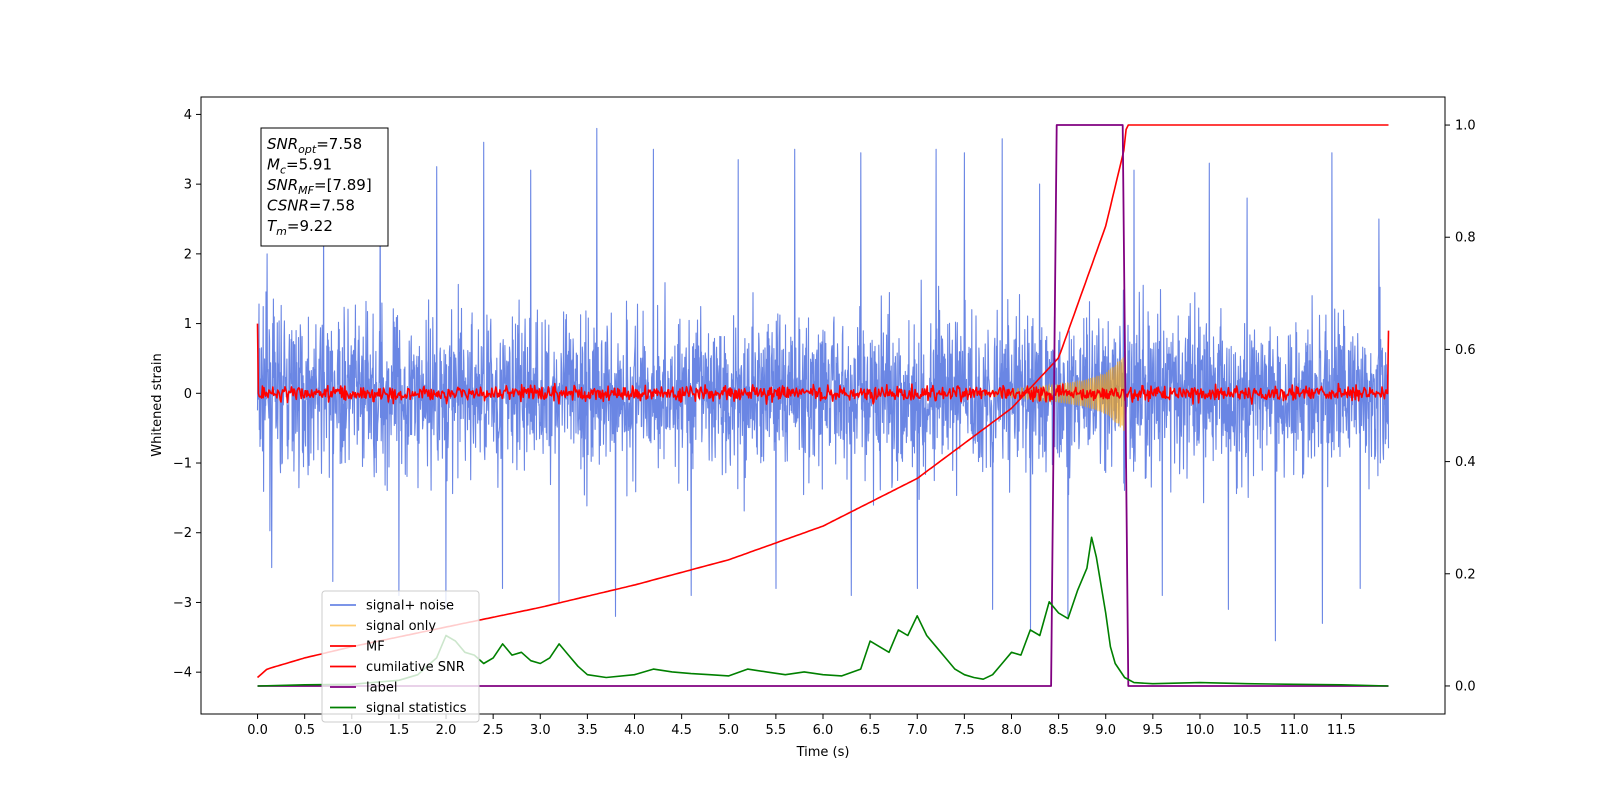  I want to click on x-tick-label: 8.5, so click(1058, 730).